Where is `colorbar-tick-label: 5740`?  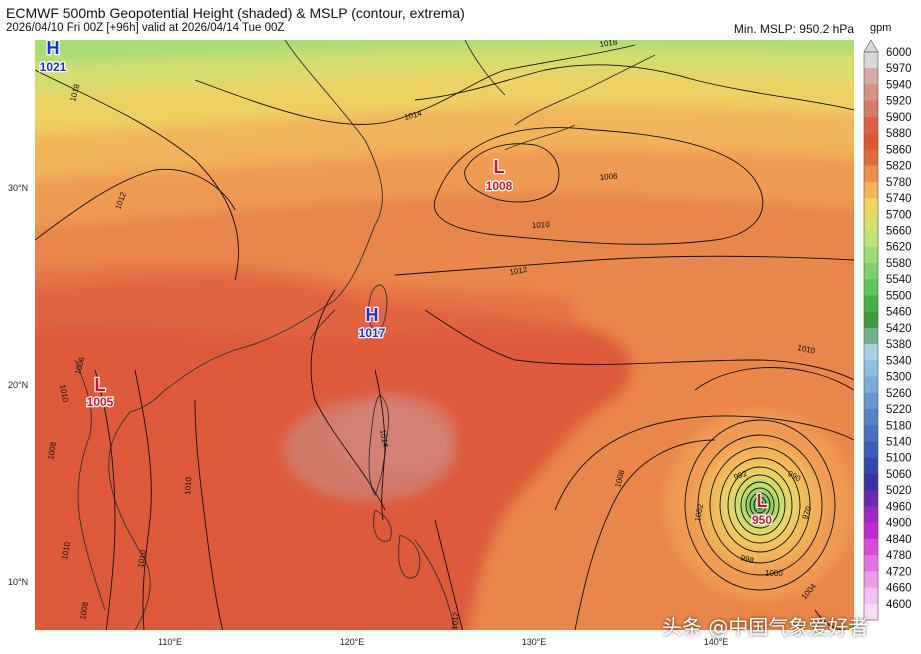
colorbar-tick-label: 5740 is located at coordinates (899, 199).